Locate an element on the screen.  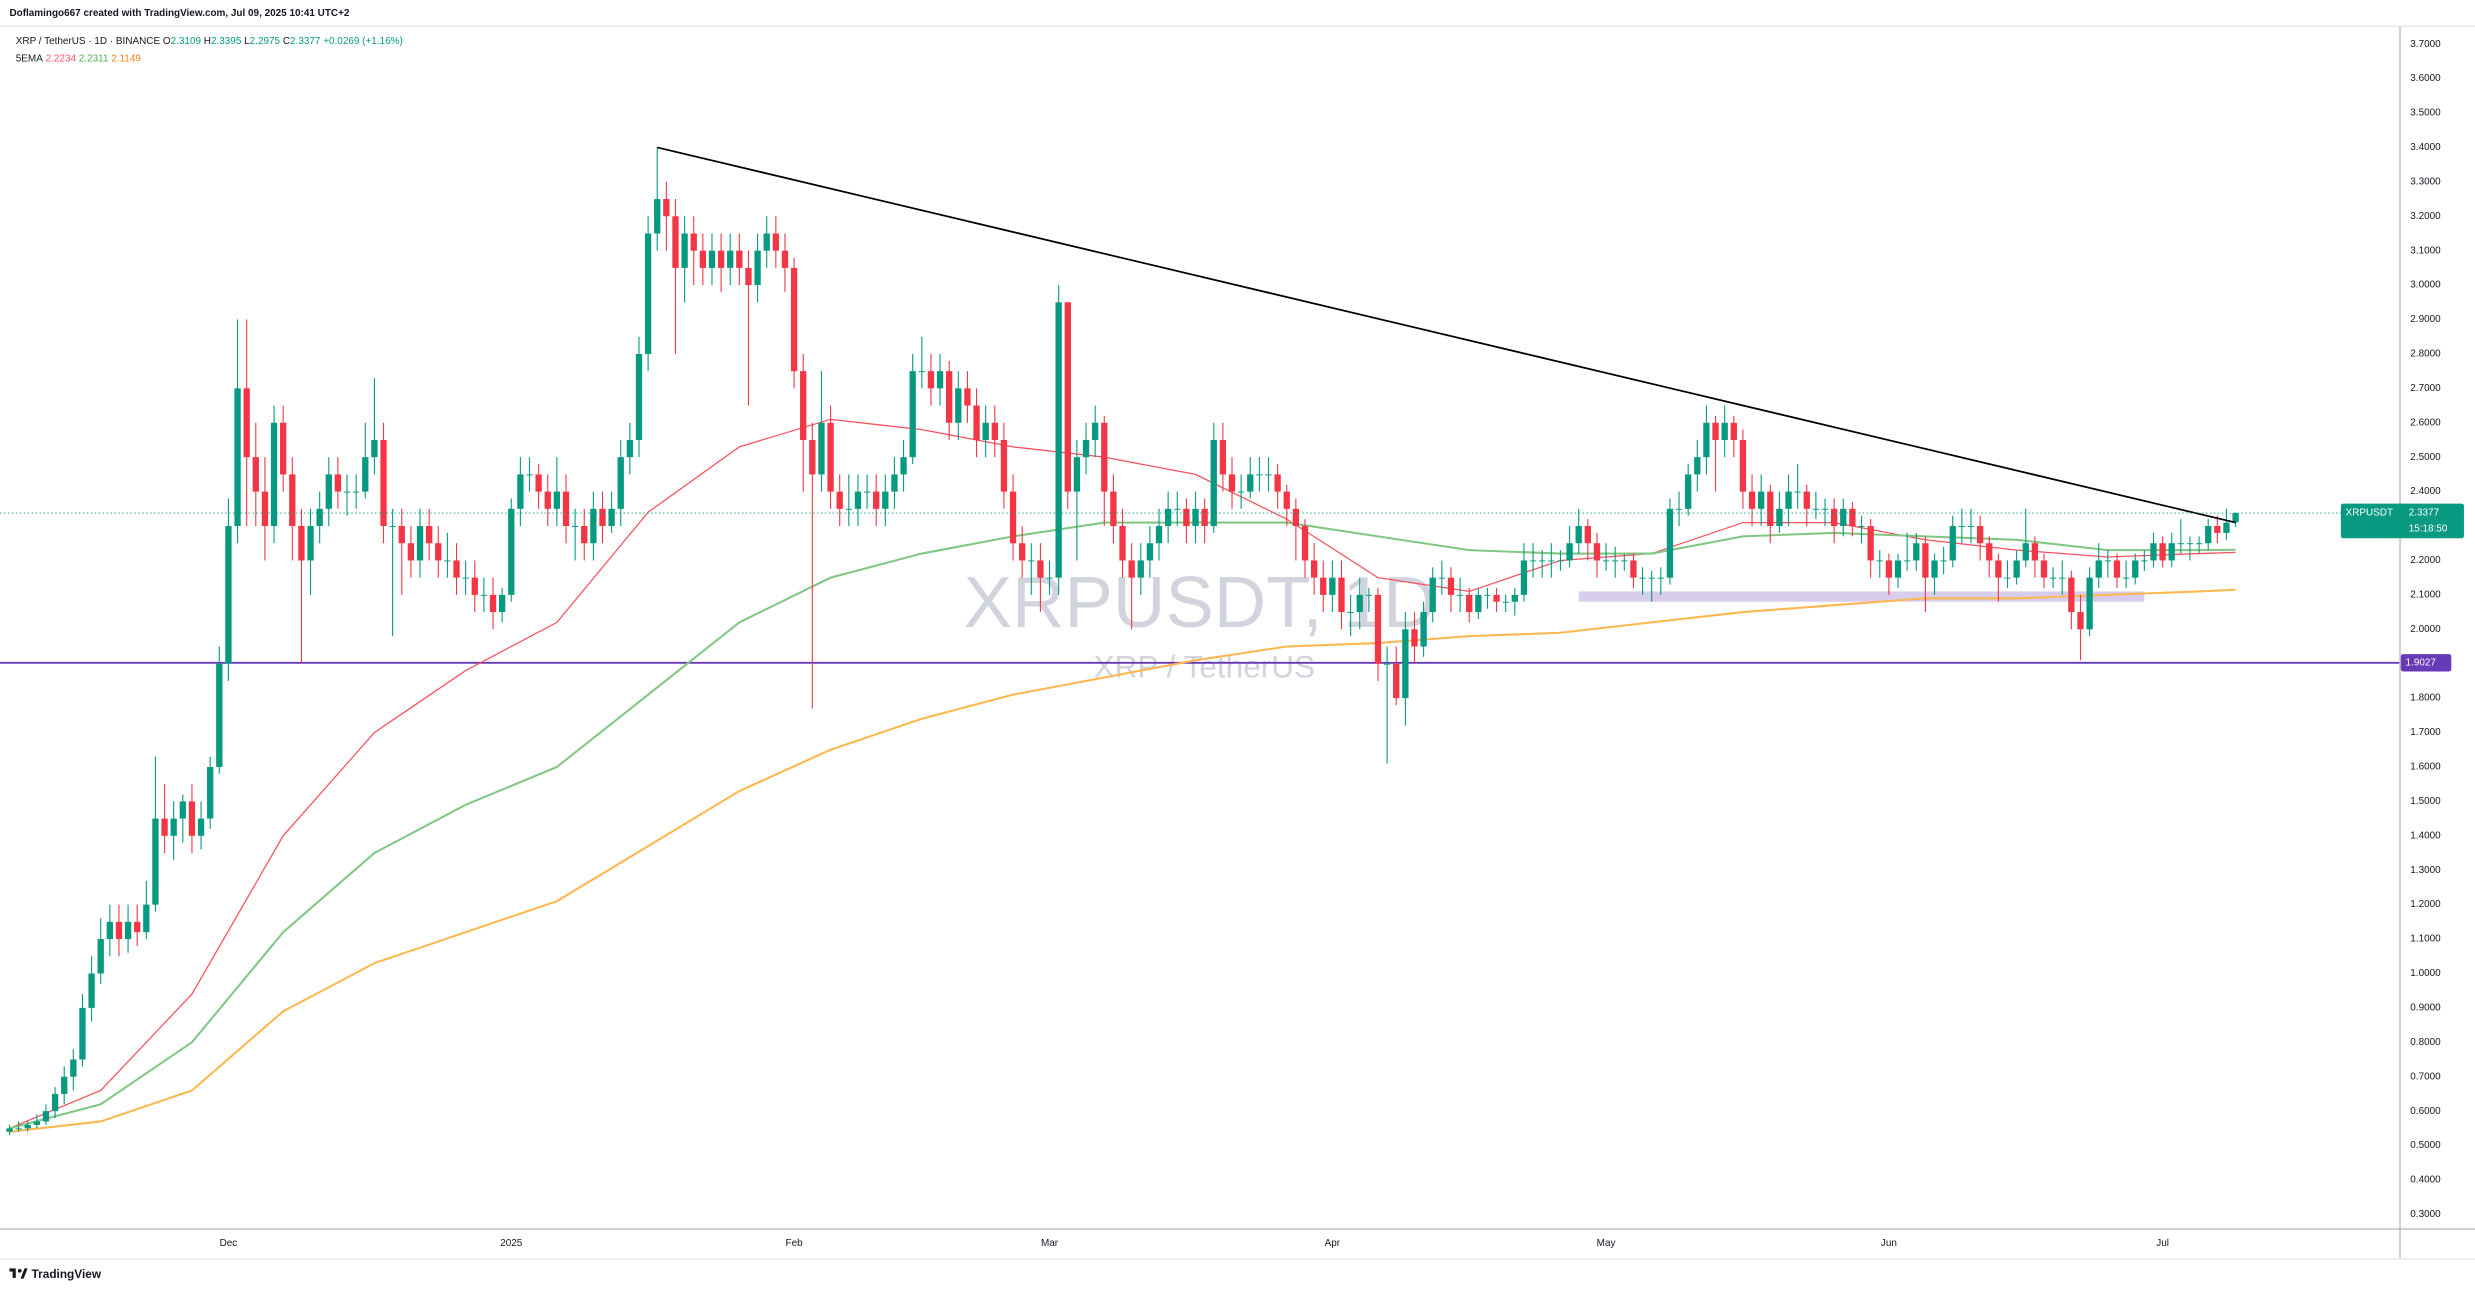
ema-value: 2.2234 is located at coordinates (61, 58).